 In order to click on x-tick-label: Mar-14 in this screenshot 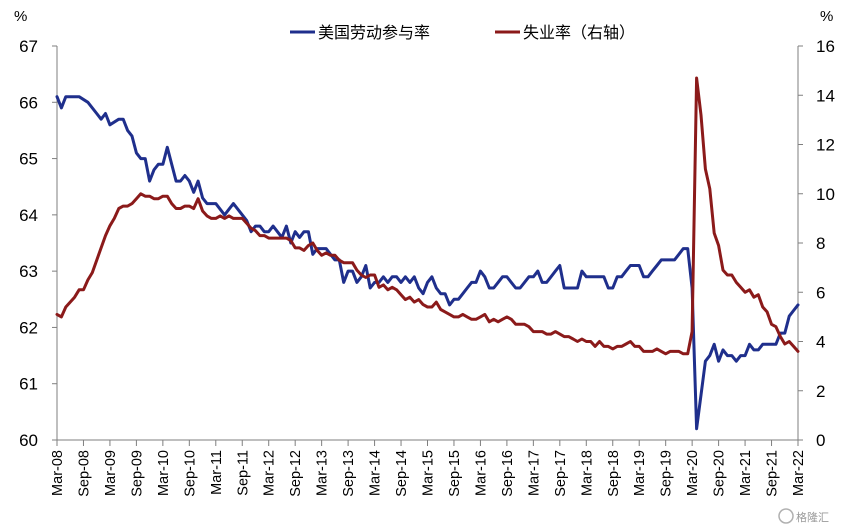, I will do `click(376, 473)`.